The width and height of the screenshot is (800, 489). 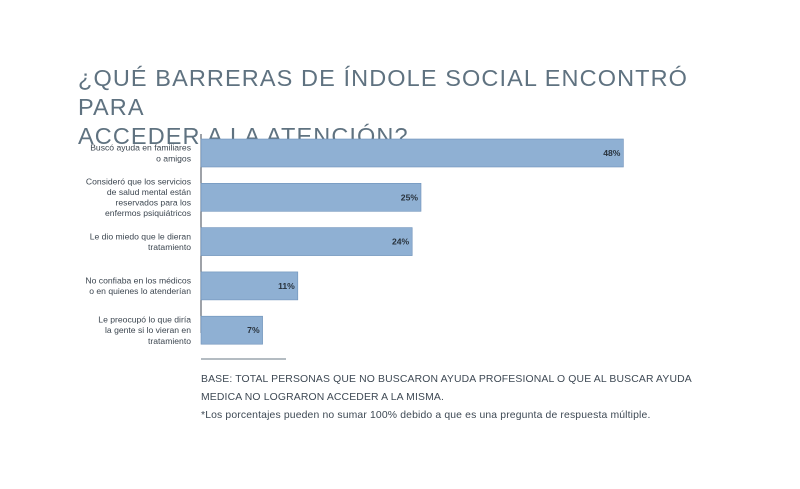 I want to click on value-label-5: 7%, so click(x=253, y=330).